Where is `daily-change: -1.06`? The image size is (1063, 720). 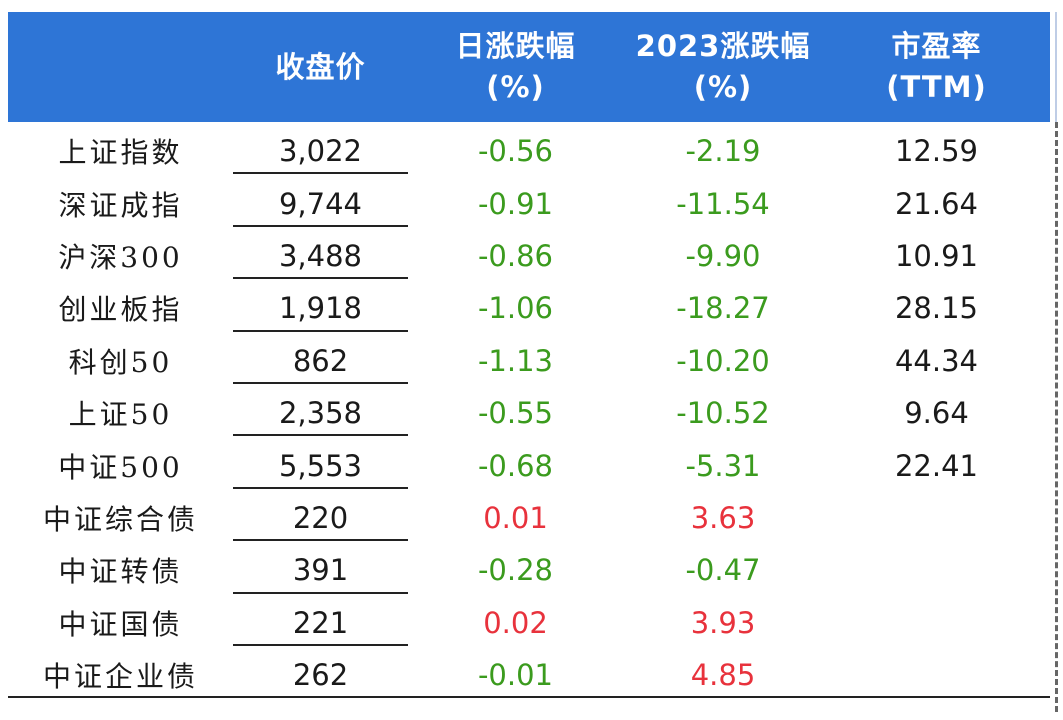
daily-change: -1.06 is located at coordinates (515, 308).